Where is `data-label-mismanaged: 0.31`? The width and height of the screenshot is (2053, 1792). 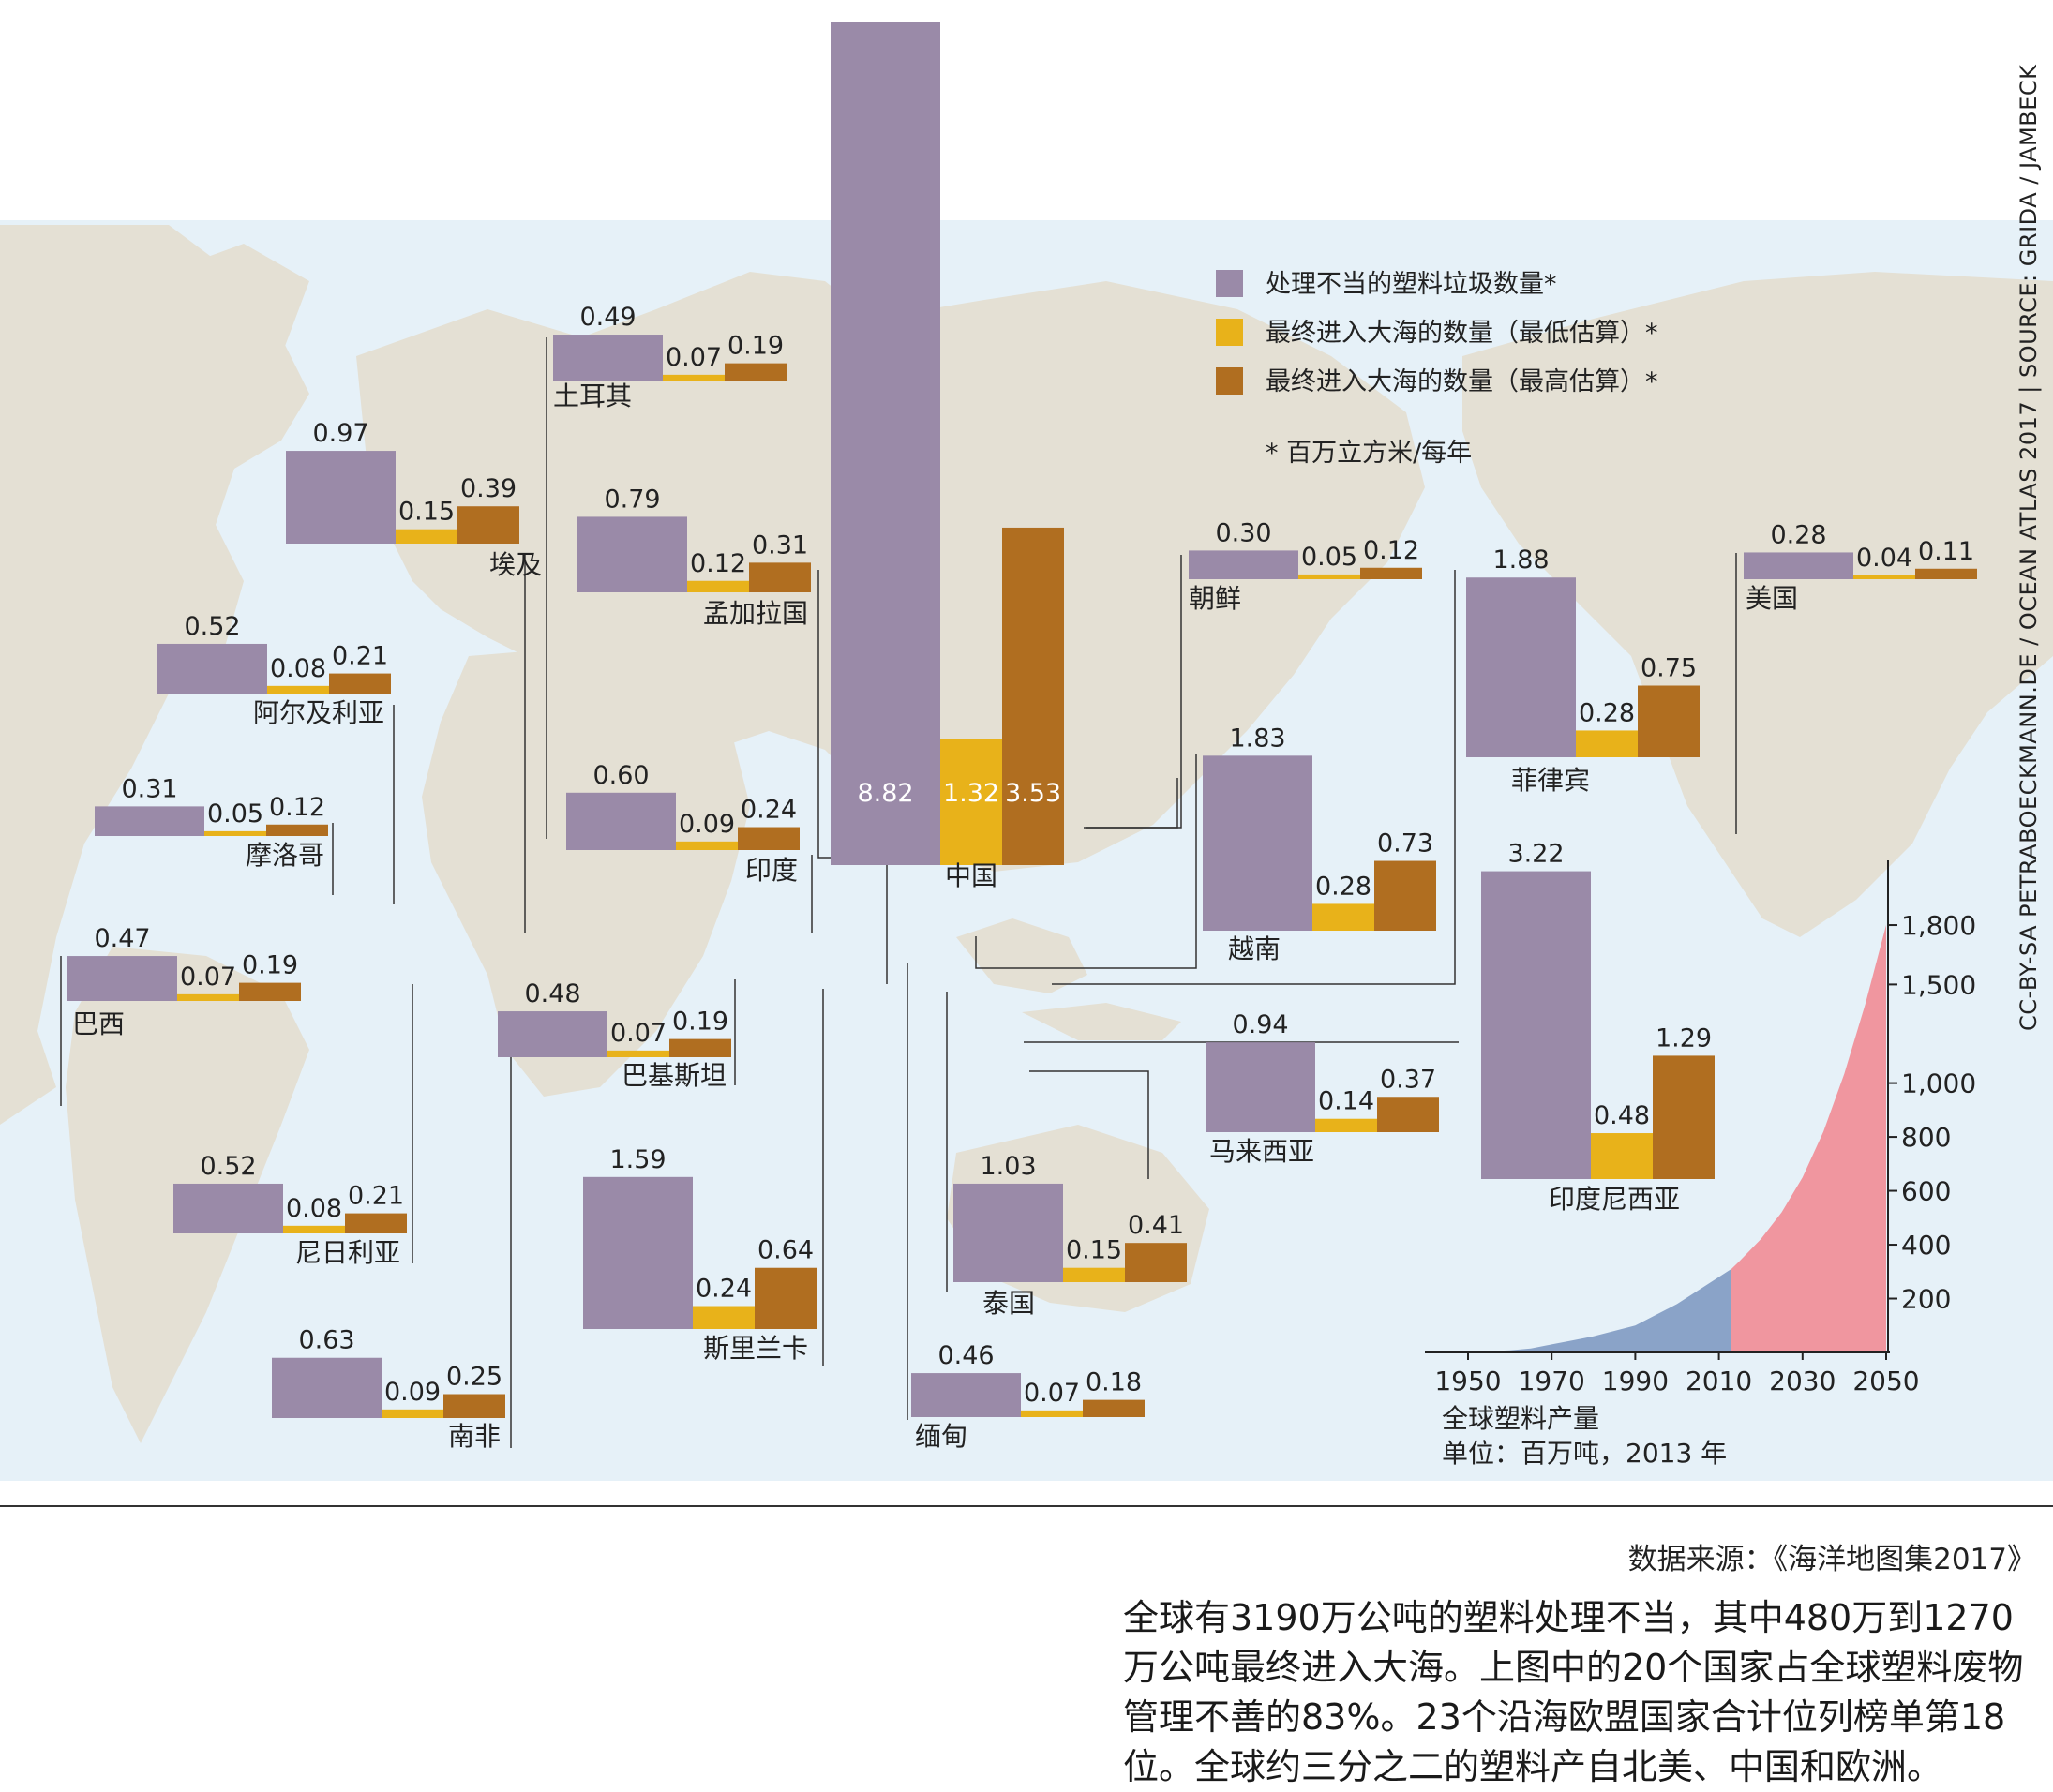 data-label-mismanaged: 0.31 is located at coordinates (149, 788).